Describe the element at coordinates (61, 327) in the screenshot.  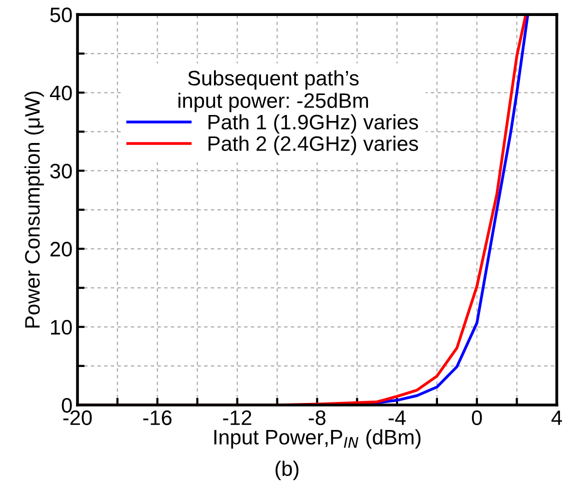
I see `y-tick-label: 10` at that location.